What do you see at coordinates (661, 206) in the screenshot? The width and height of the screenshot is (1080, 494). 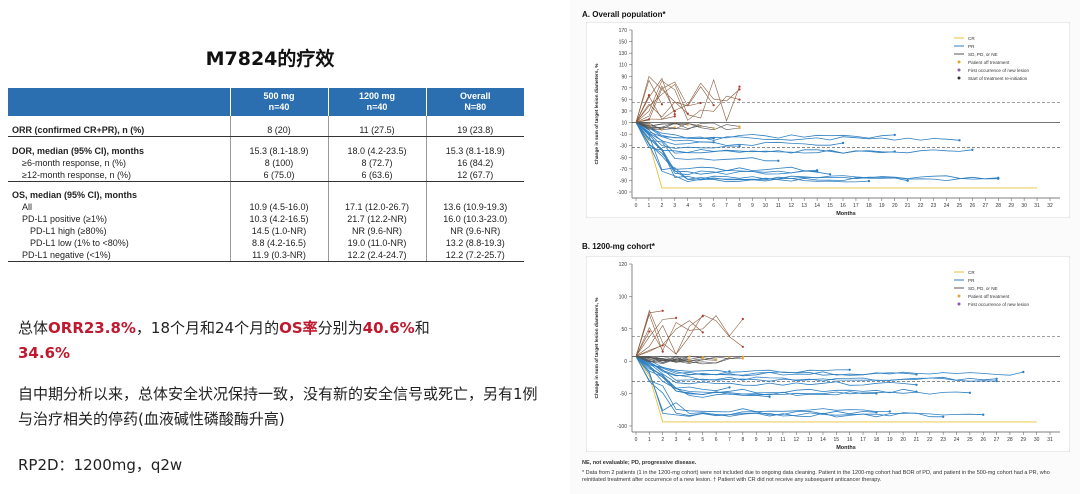 I see `x-tick-label: 2` at bounding box center [661, 206].